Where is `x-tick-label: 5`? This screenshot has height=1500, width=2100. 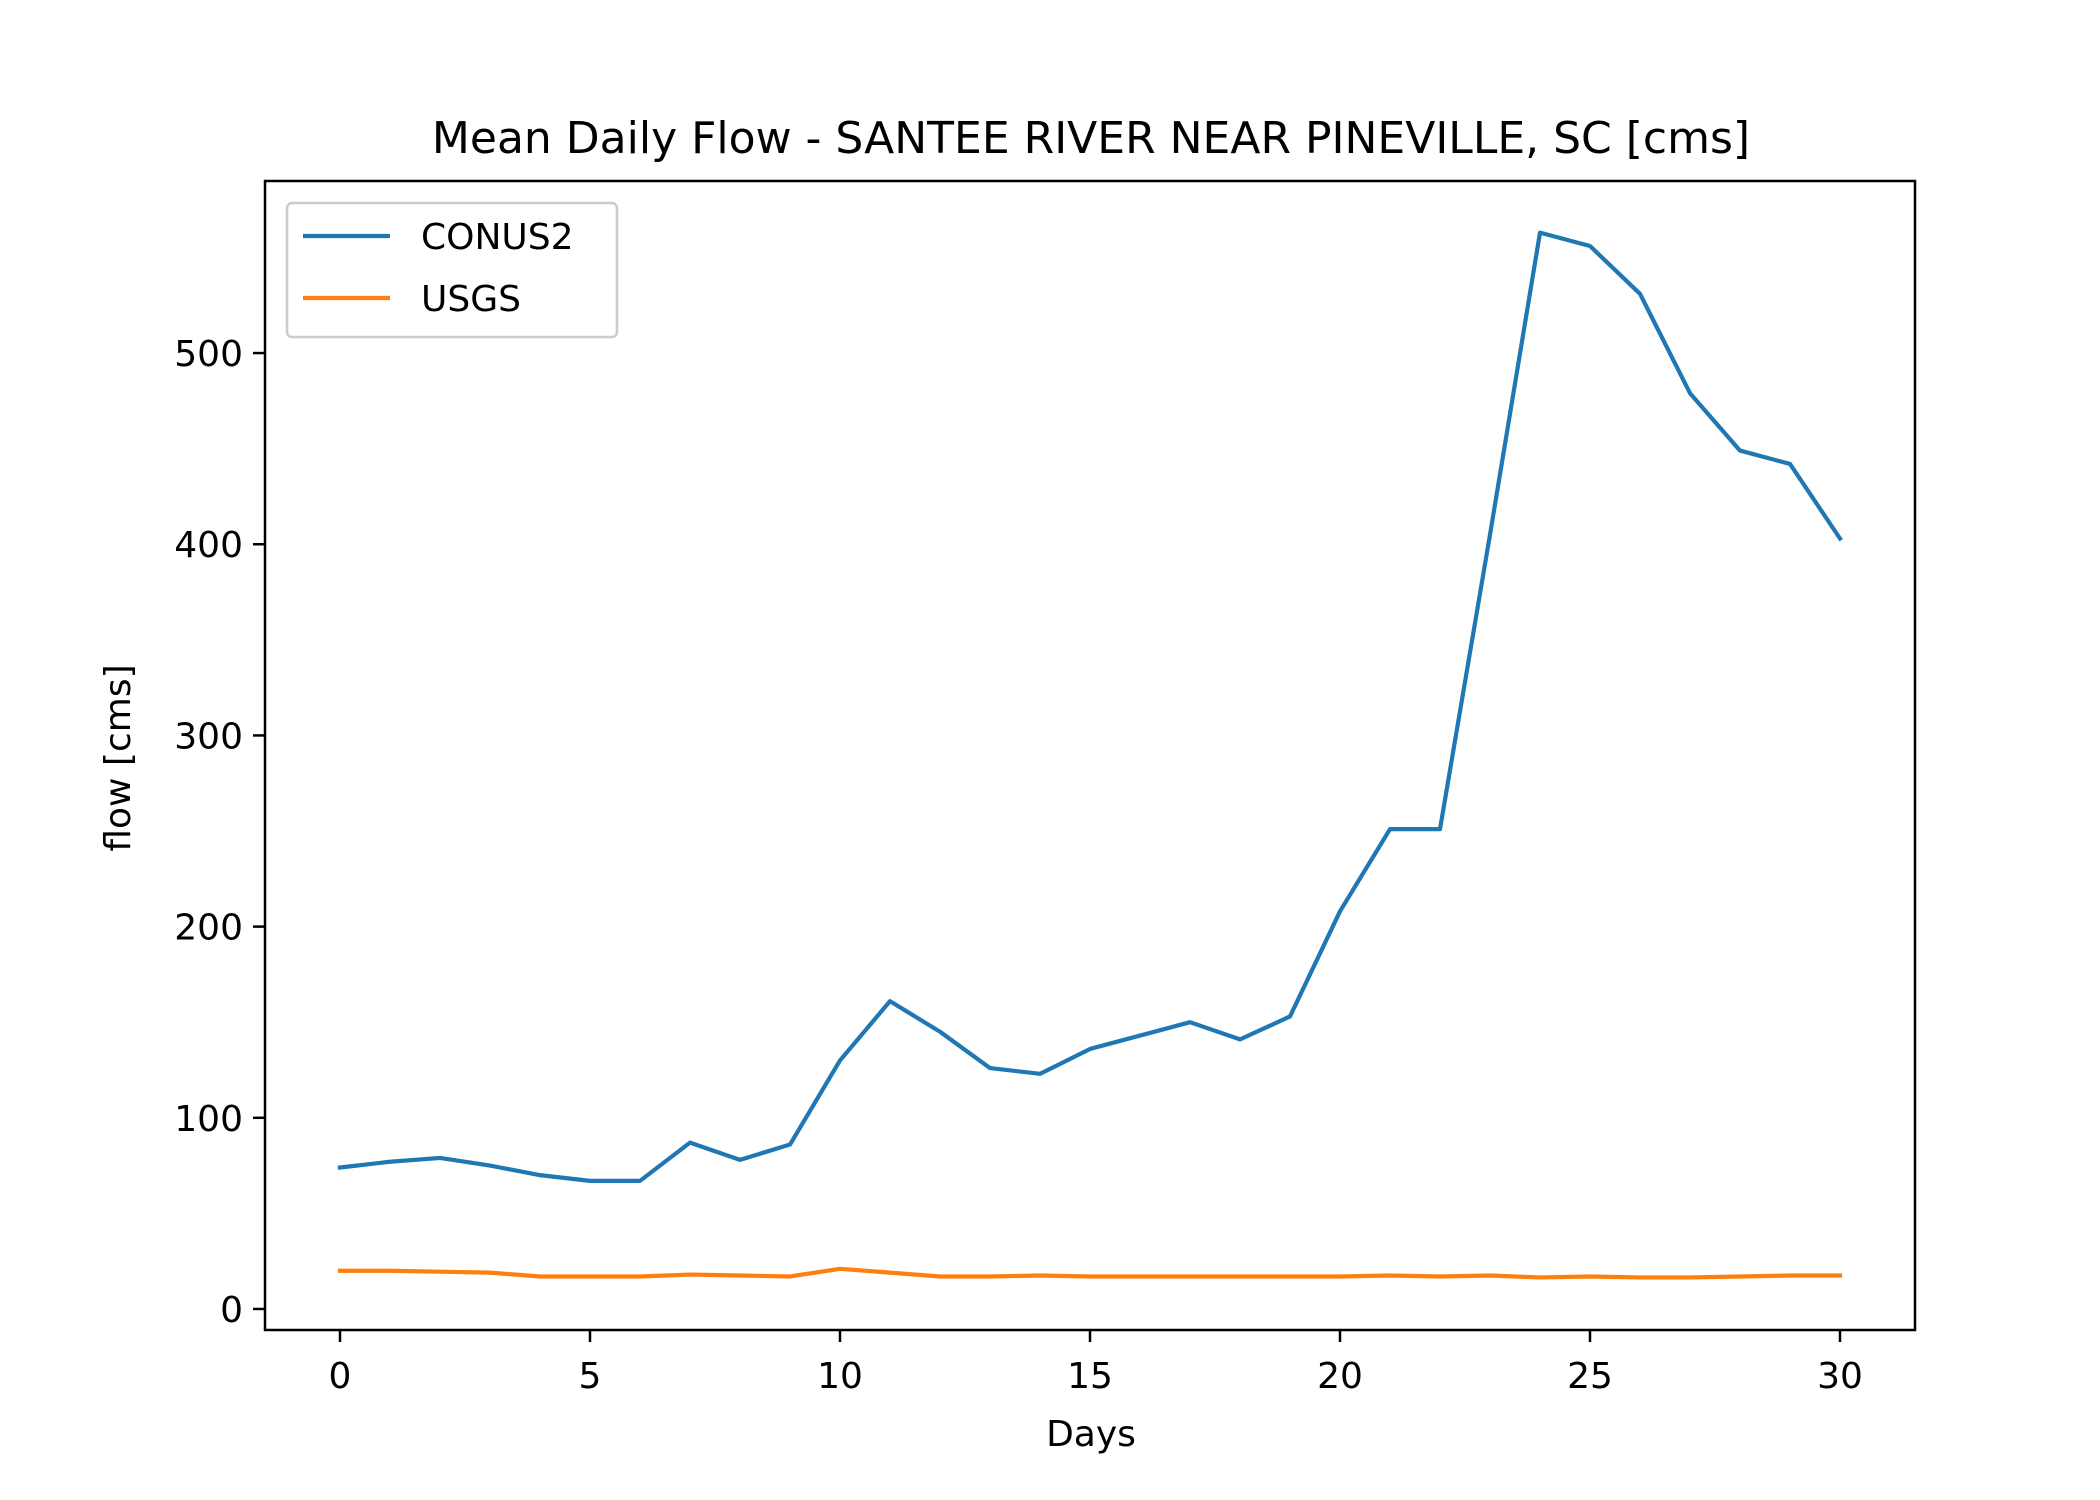
x-tick-label: 5 is located at coordinates (590, 1376).